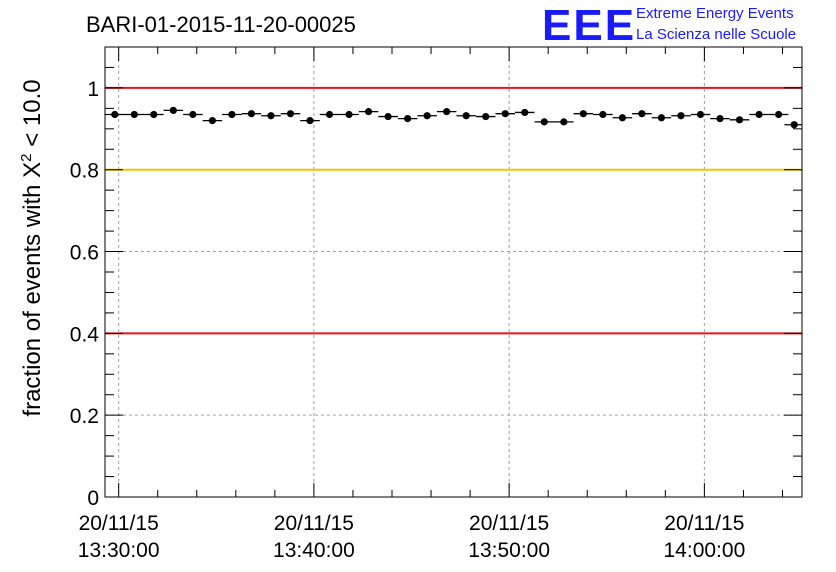 Image resolution: width=836 pixels, height=572 pixels. What do you see at coordinates (509, 550) in the screenshot?
I see `x-tick-time: 13:50:00` at bounding box center [509, 550].